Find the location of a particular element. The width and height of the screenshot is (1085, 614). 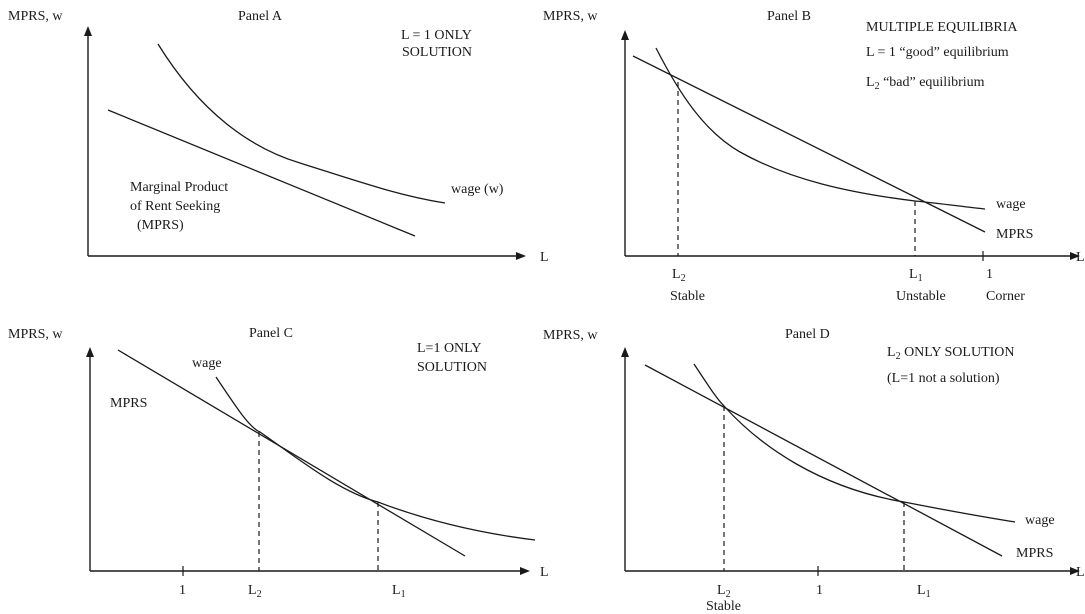

panel-b-corner-label: Corner is located at coordinates (1005, 296).